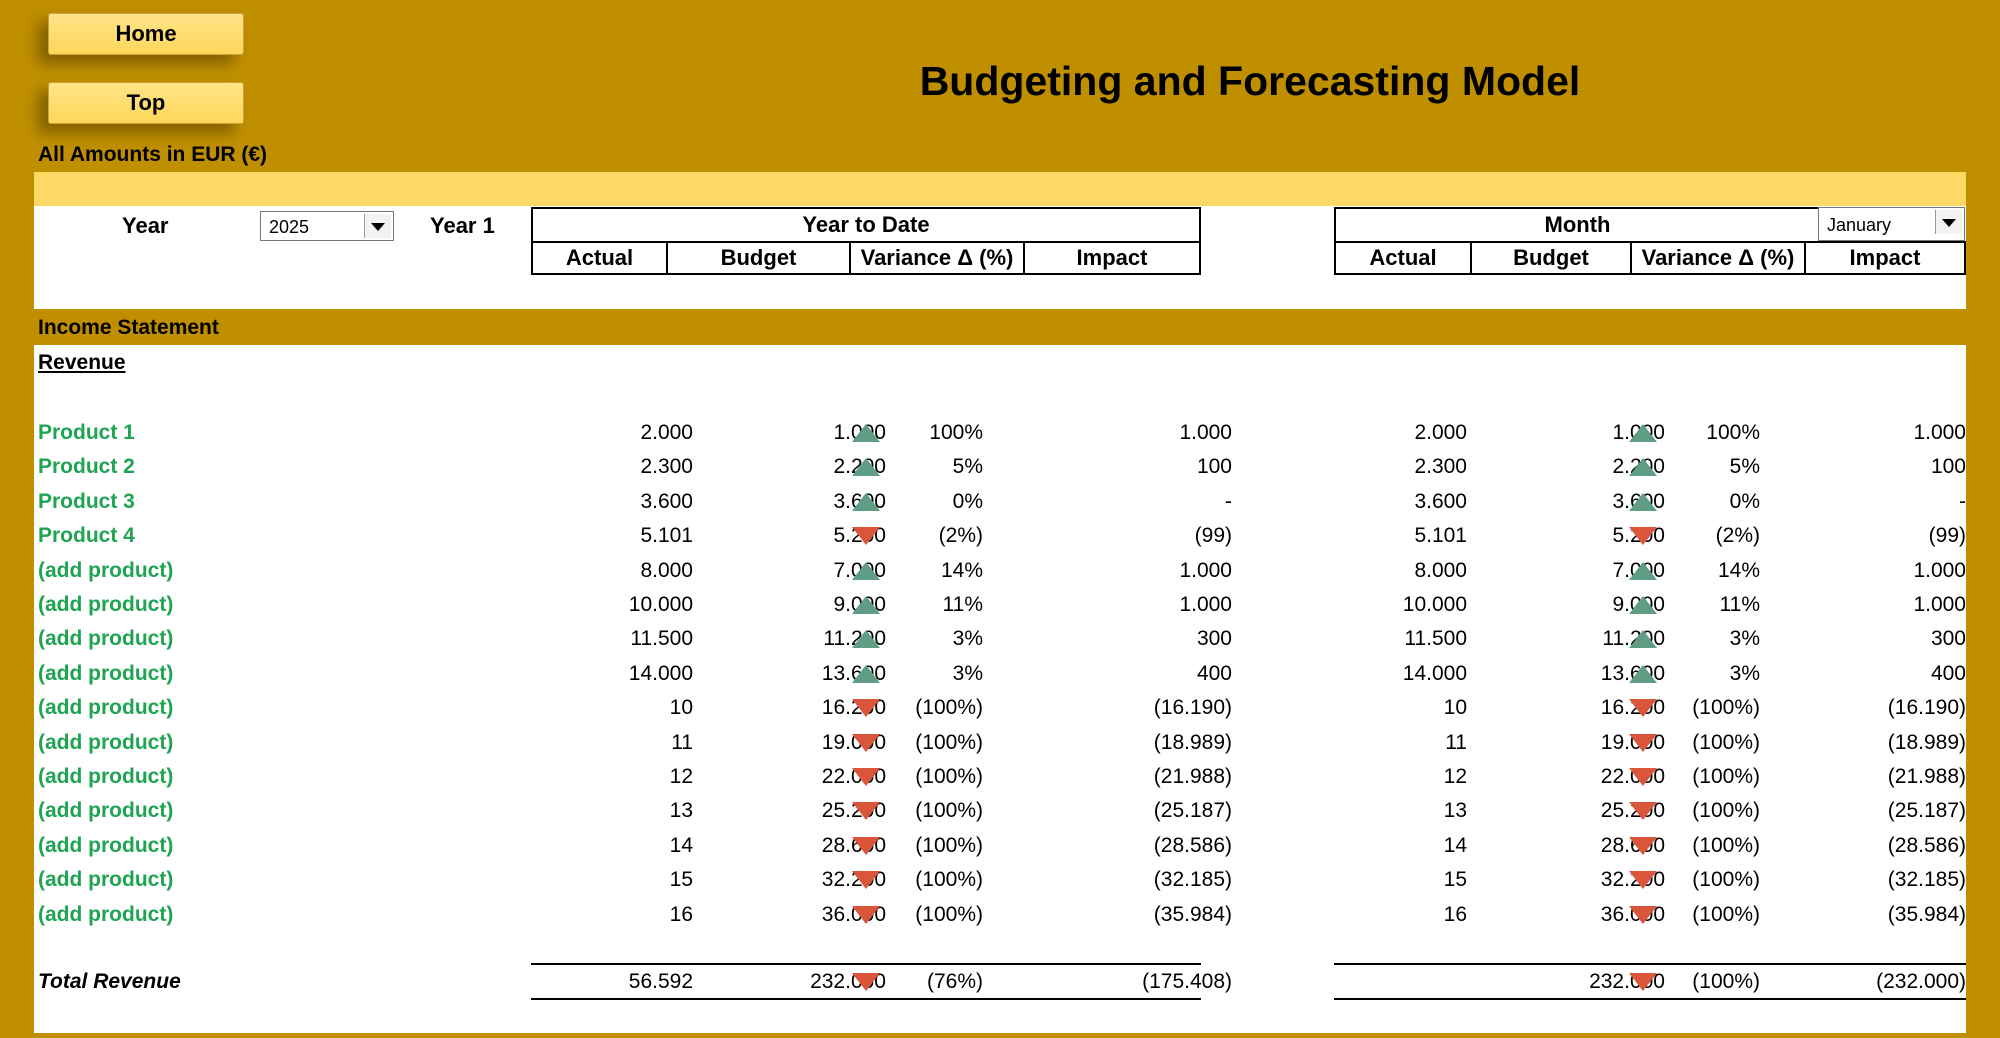 The image size is (2000, 1038). Describe the element at coordinates (145, 225) in the screenshot. I see `year-label: Year` at that location.